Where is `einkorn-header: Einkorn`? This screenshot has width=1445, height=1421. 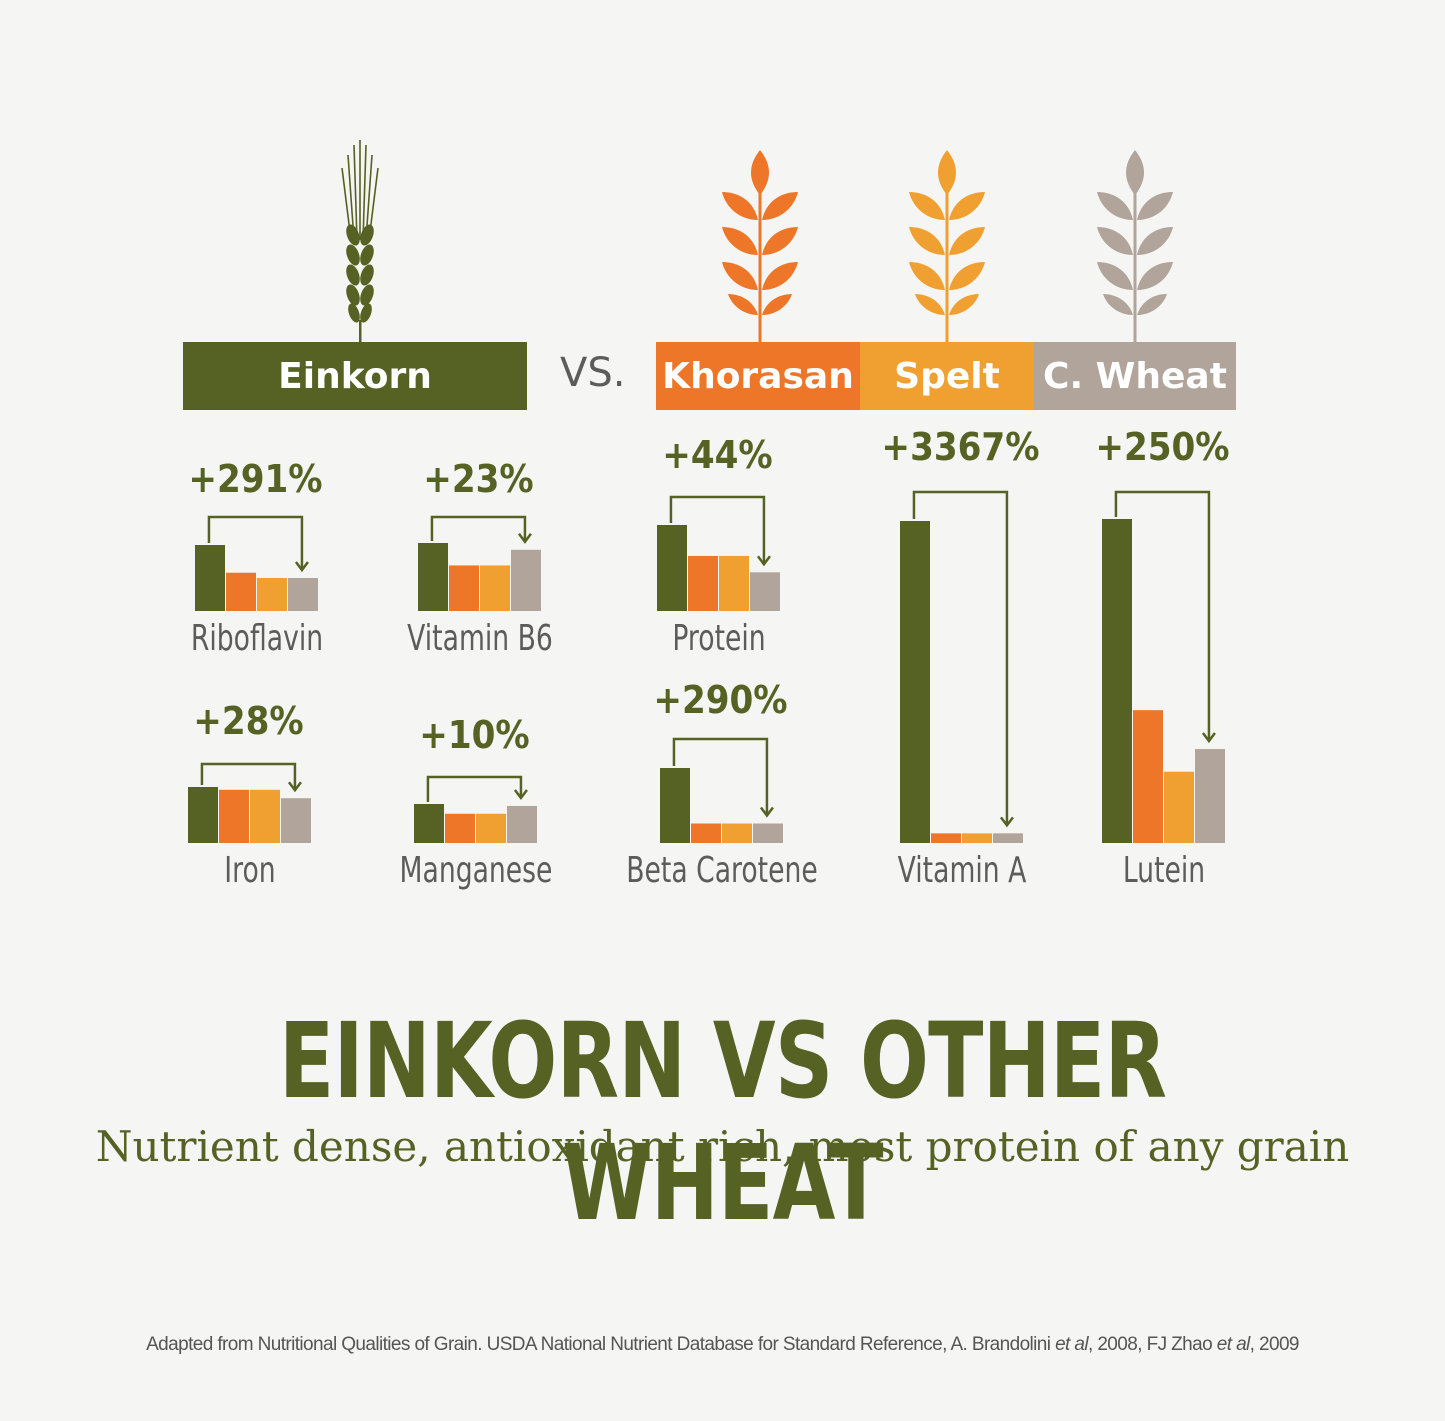
einkorn-header: Einkorn is located at coordinates (355, 376).